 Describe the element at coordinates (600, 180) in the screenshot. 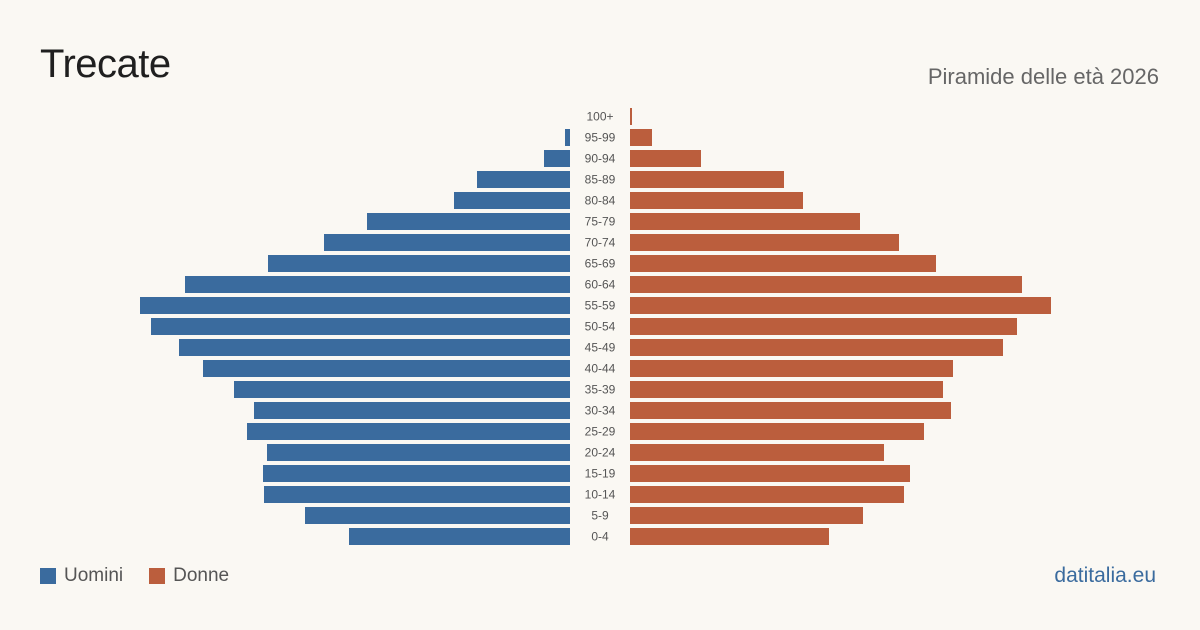

I see `age-label-85-89: 85-89` at that location.